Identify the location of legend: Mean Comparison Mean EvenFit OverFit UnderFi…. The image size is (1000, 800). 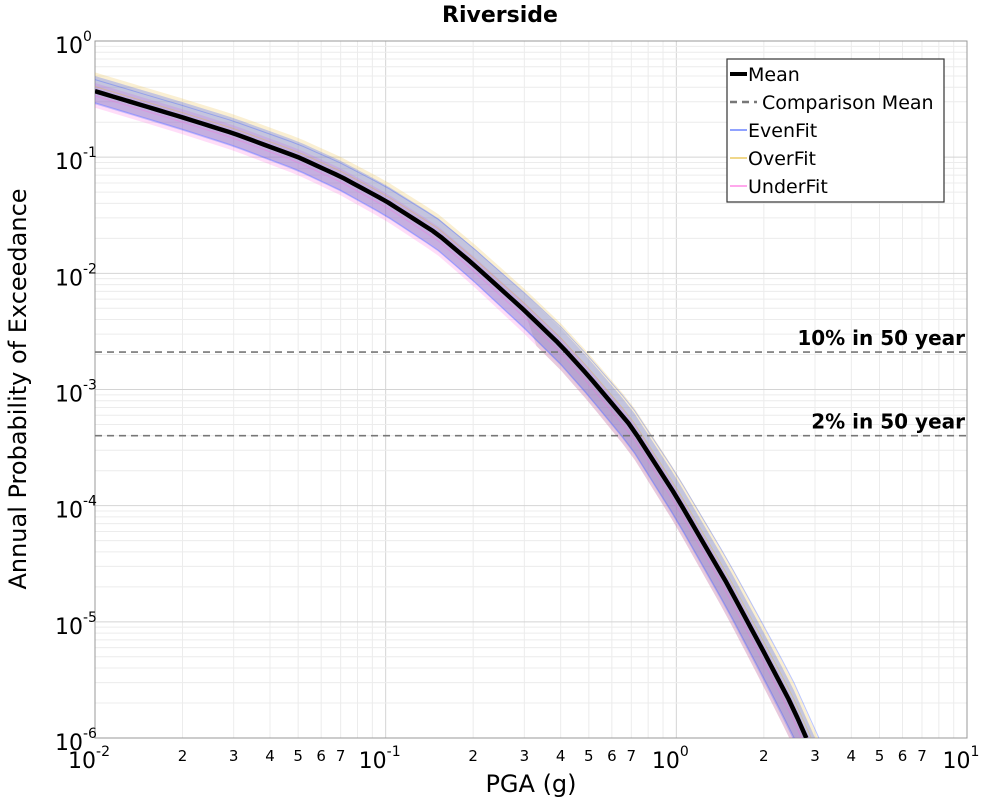
(835, 130).